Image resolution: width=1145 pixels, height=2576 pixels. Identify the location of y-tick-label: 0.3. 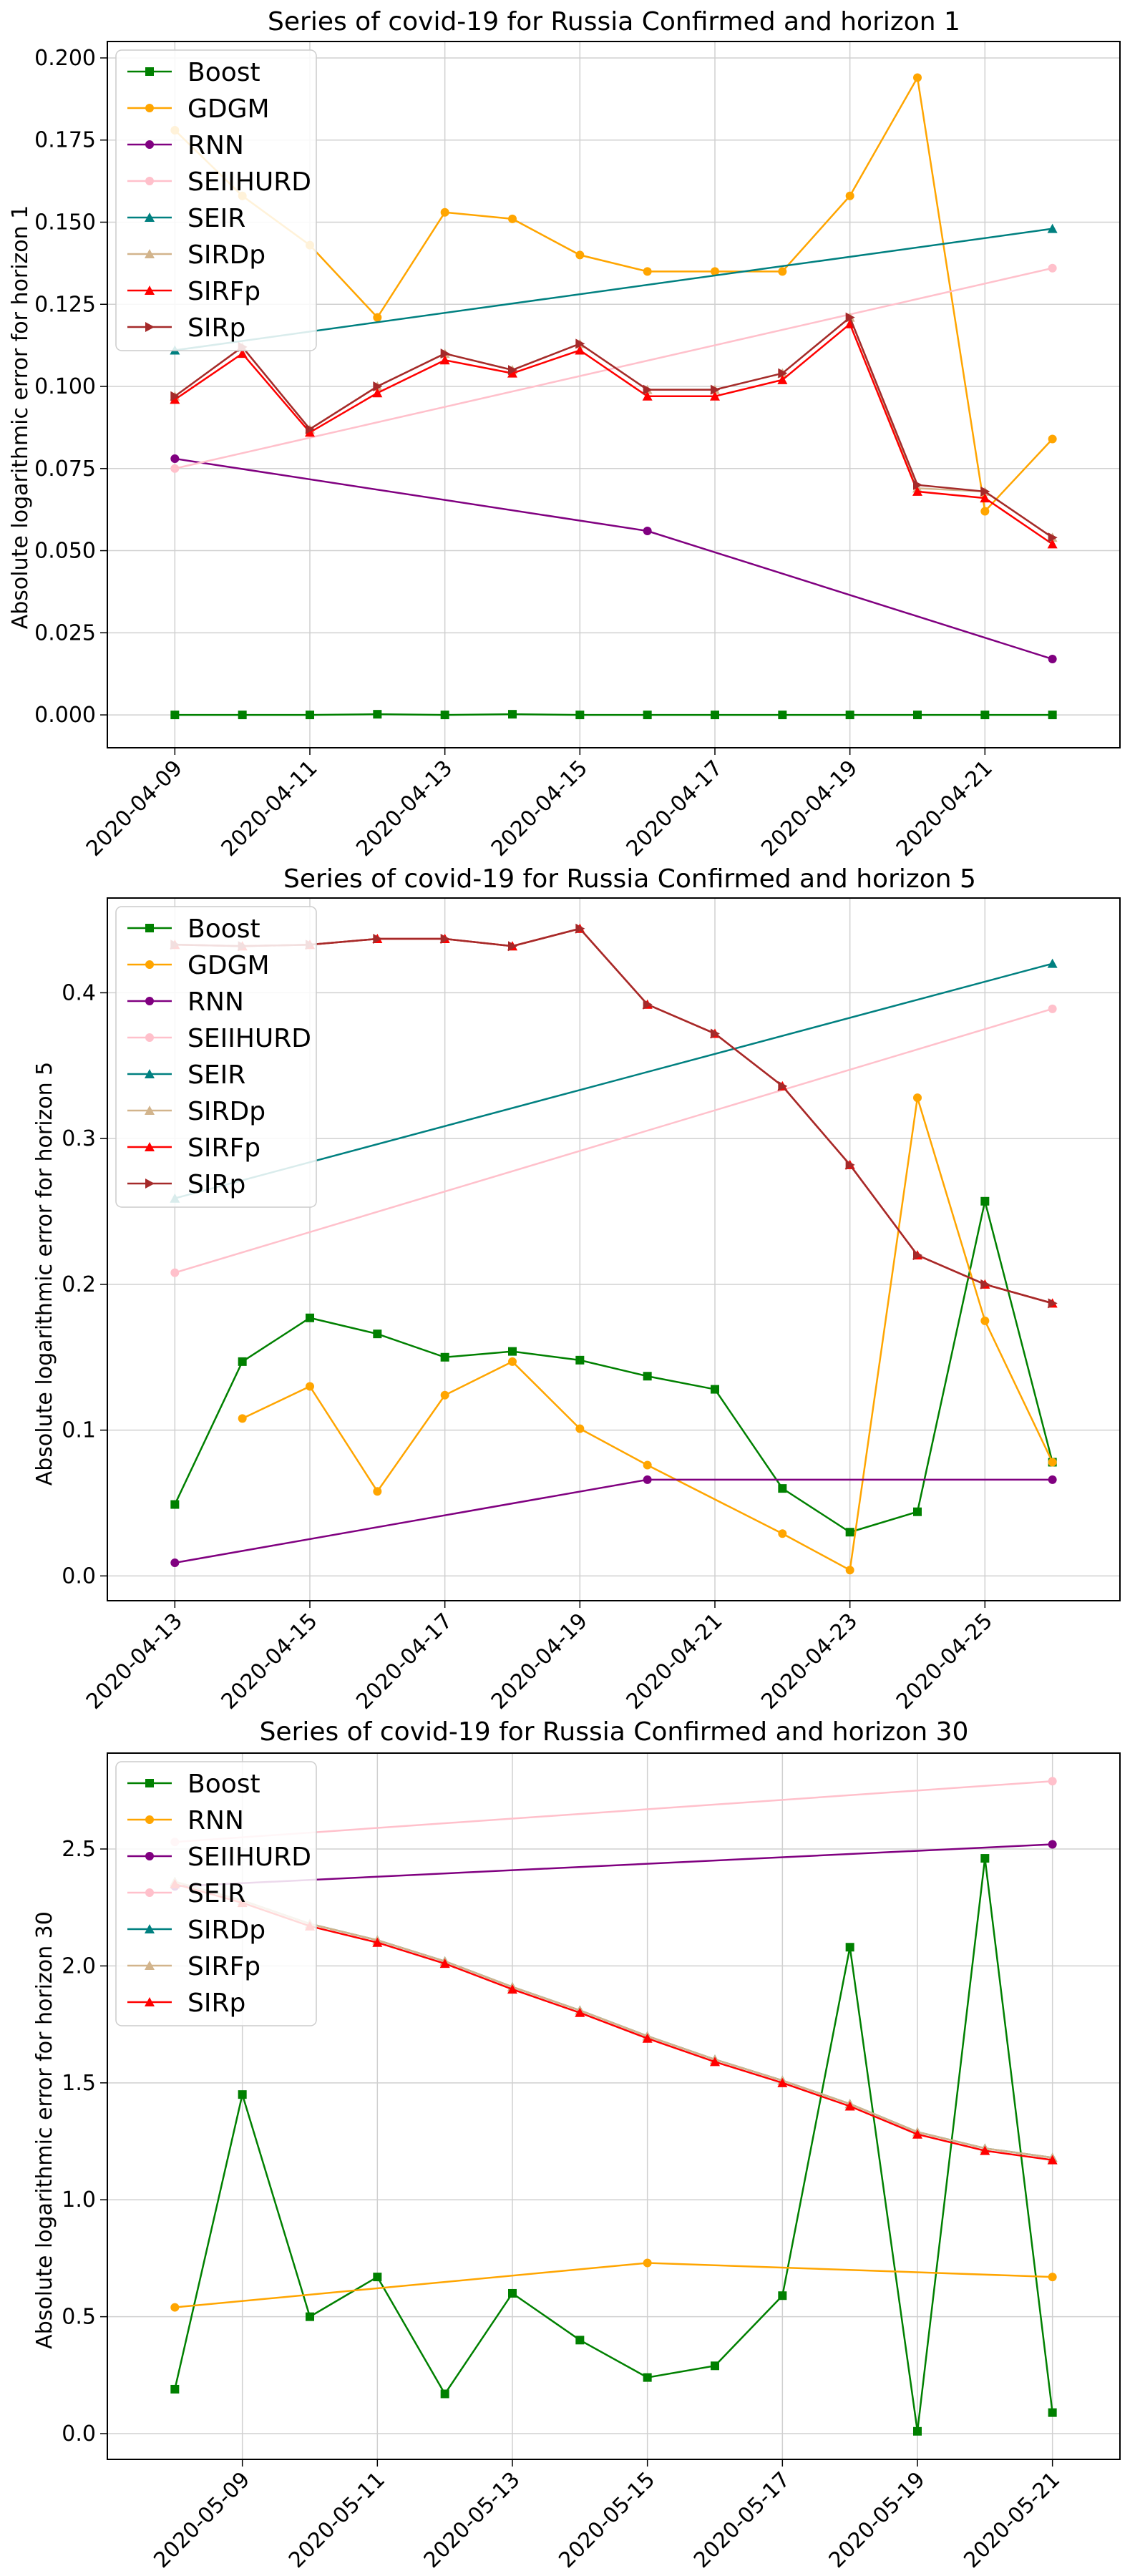
(79, 1138).